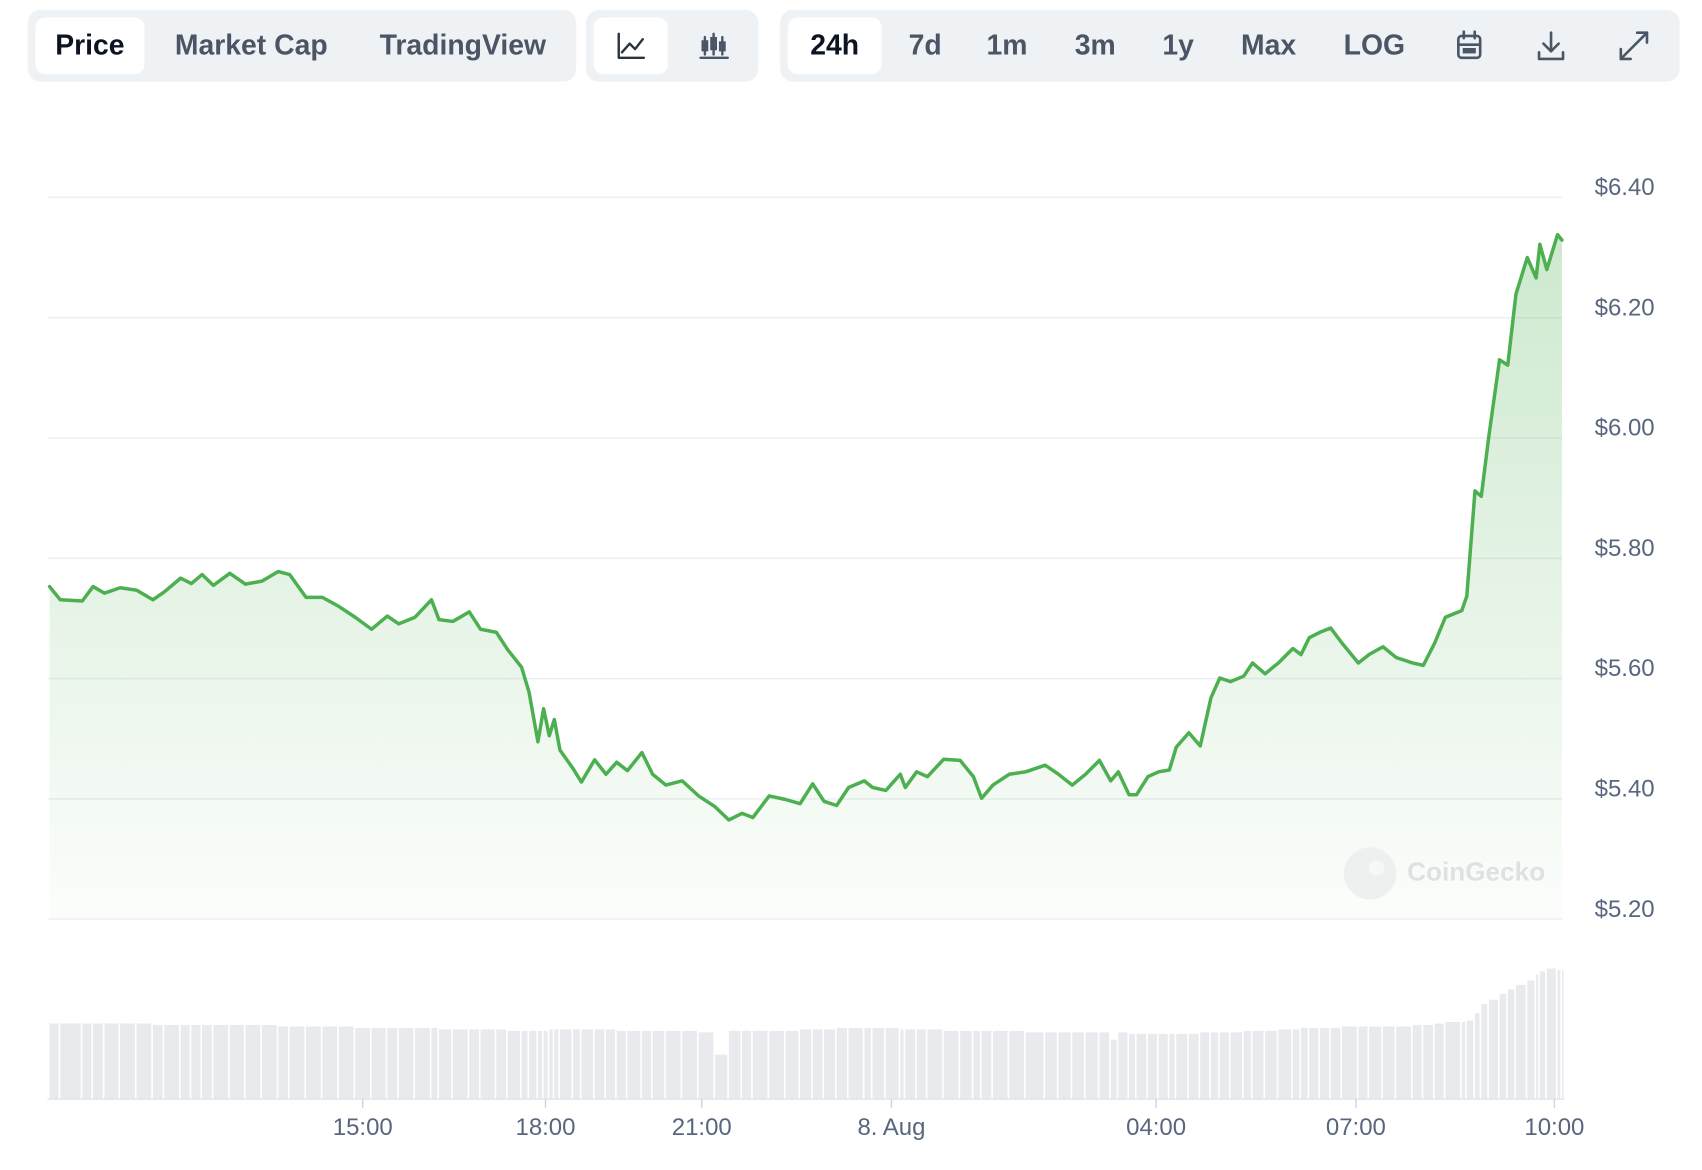 The height and width of the screenshot is (1170, 1702). Describe the element at coordinates (251, 45) in the screenshot. I see `tab-button: Market Cap` at that location.